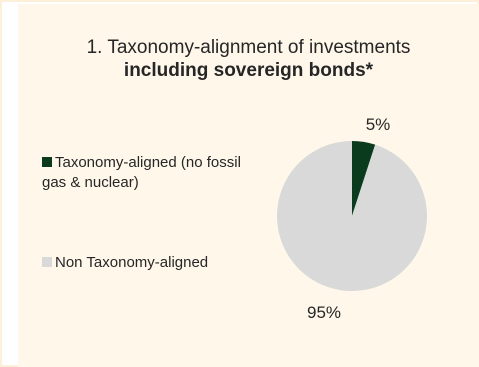  What do you see at coordinates (324, 312) in the screenshot?
I see `data-label-non-taxonomy-aligned: 95%` at bounding box center [324, 312].